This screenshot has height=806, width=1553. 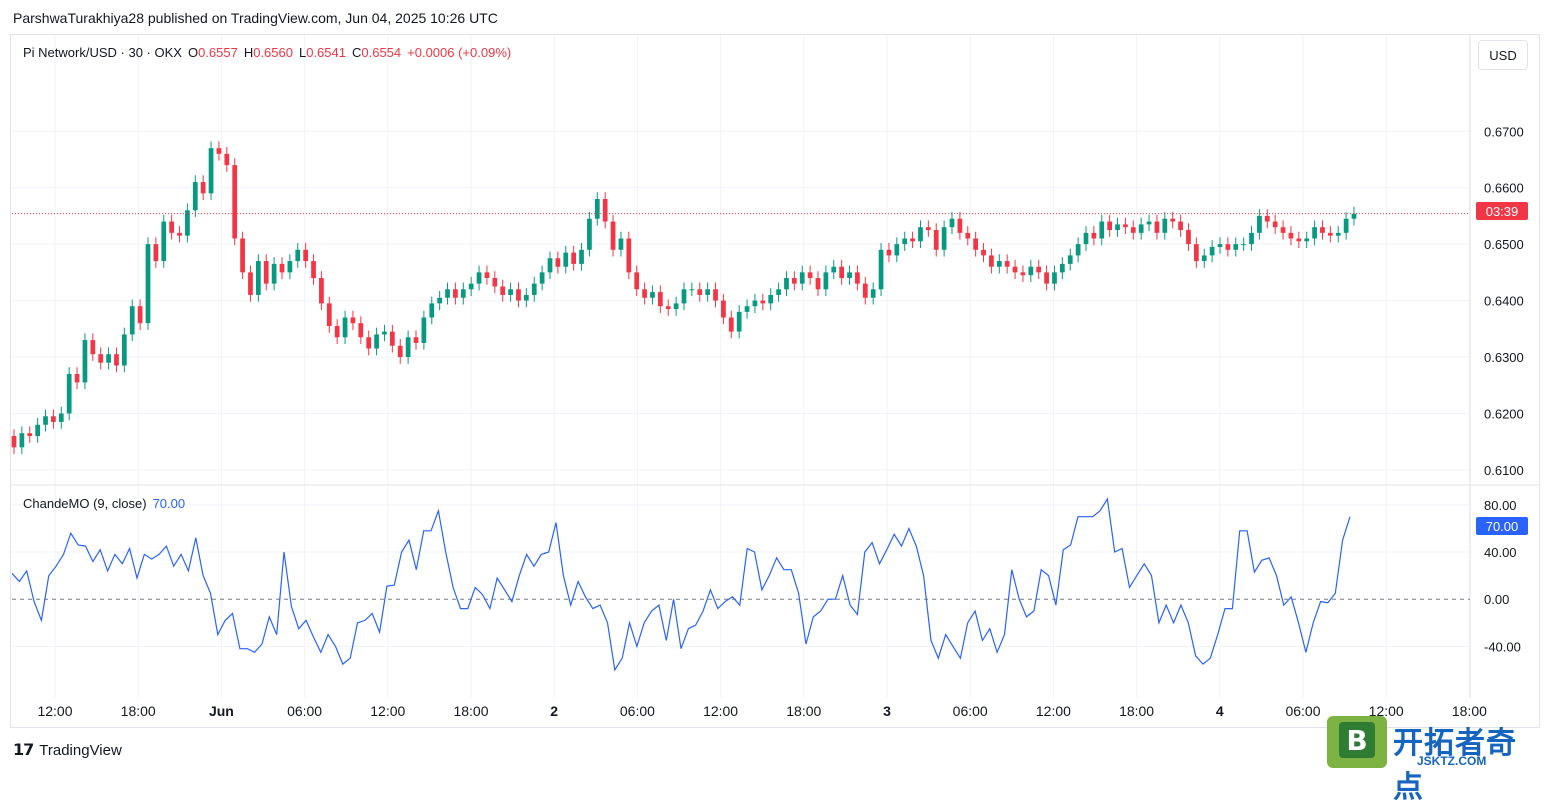 What do you see at coordinates (221, 711) in the screenshot?
I see `time-axis-label: Jun` at bounding box center [221, 711].